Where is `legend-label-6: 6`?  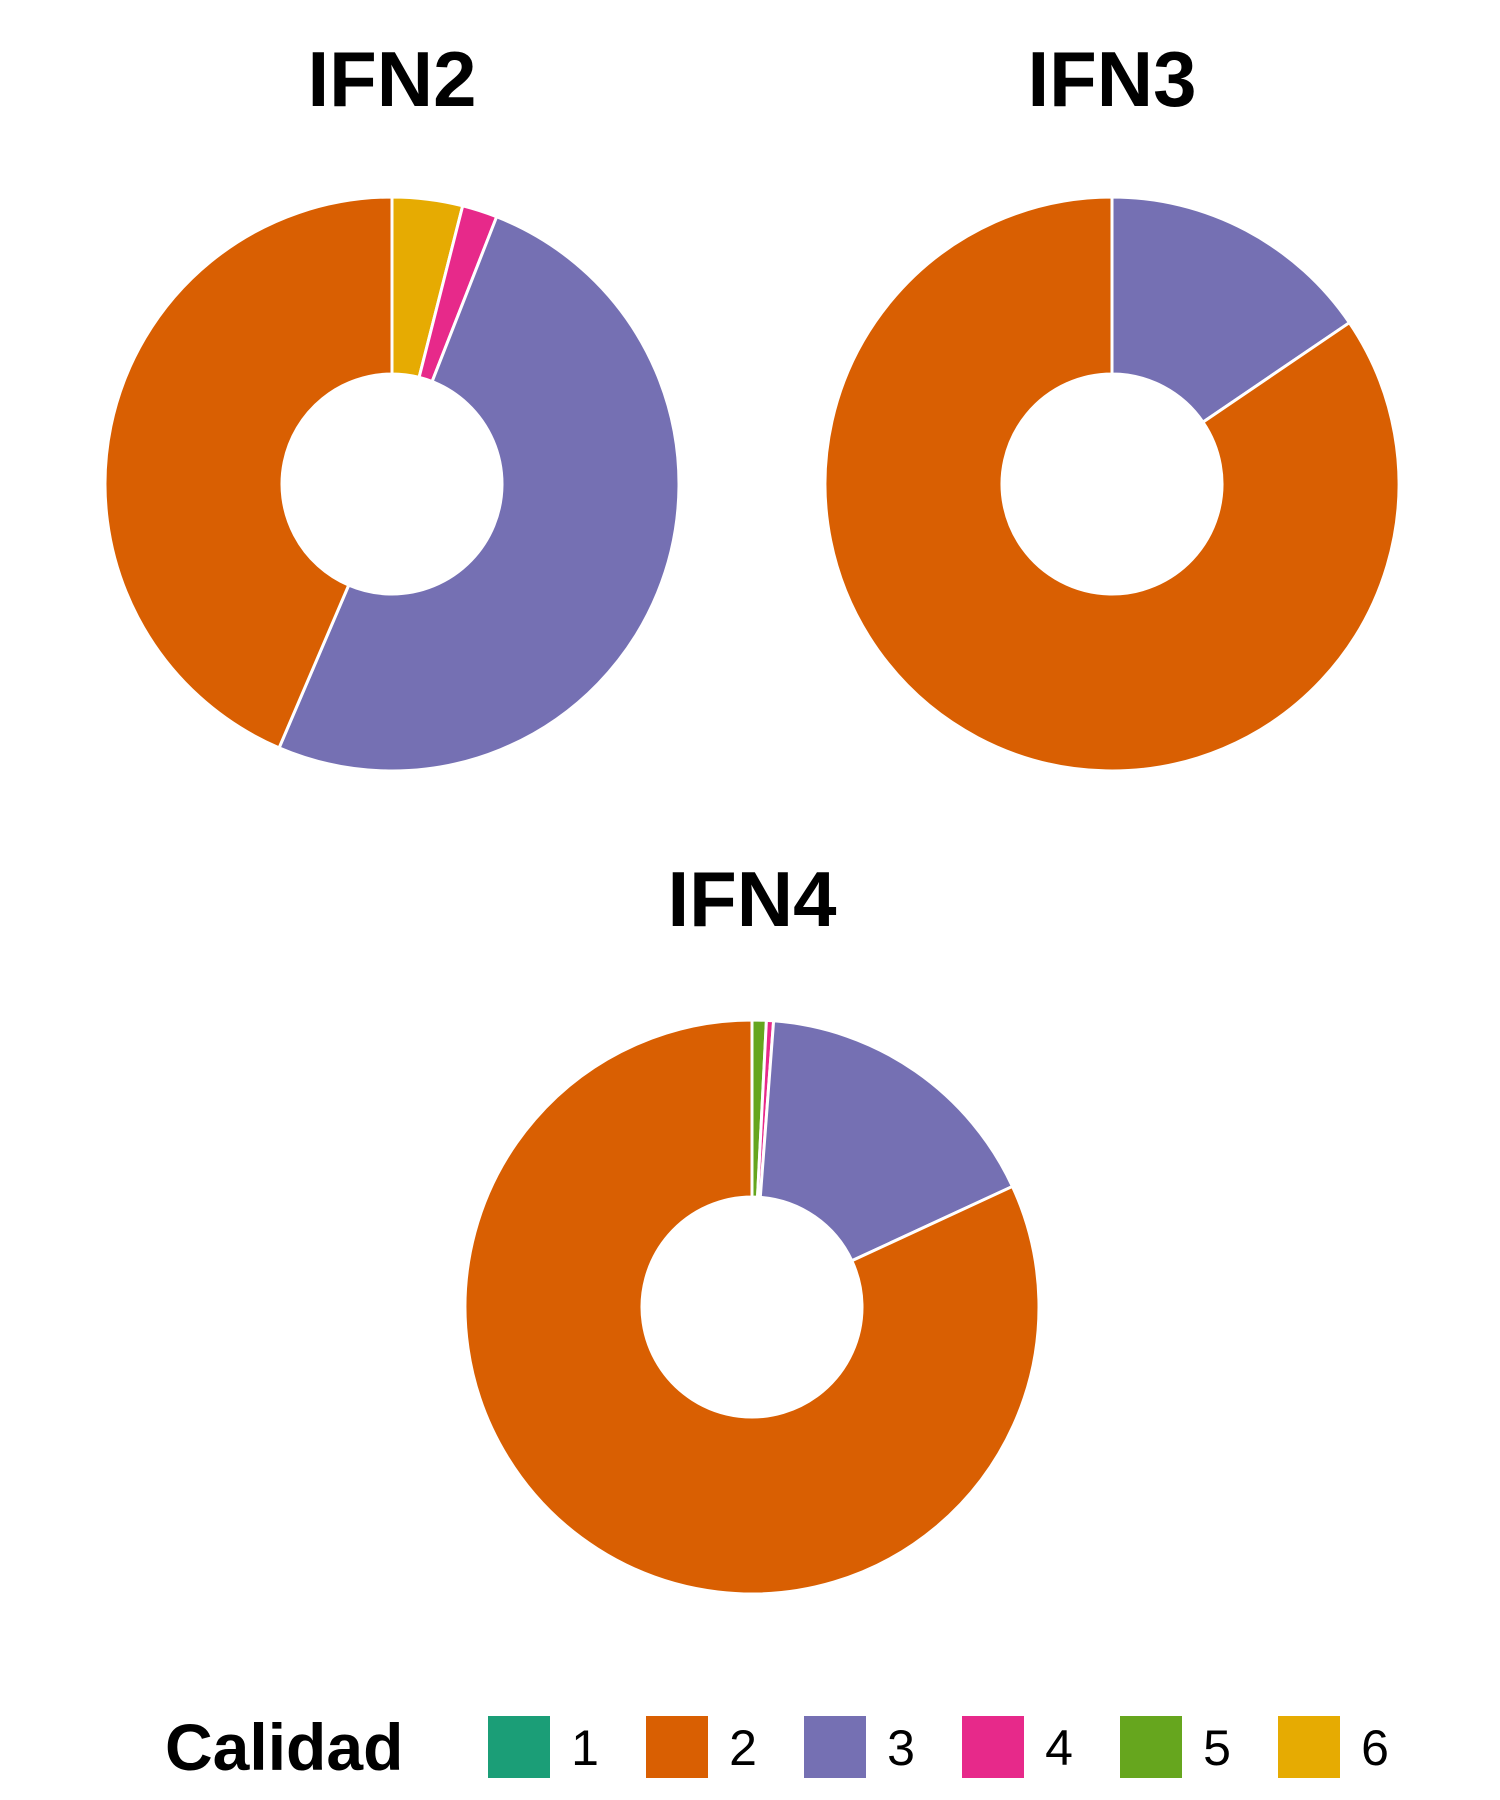
legend-label-6: 6 is located at coordinates (1375, 1748).